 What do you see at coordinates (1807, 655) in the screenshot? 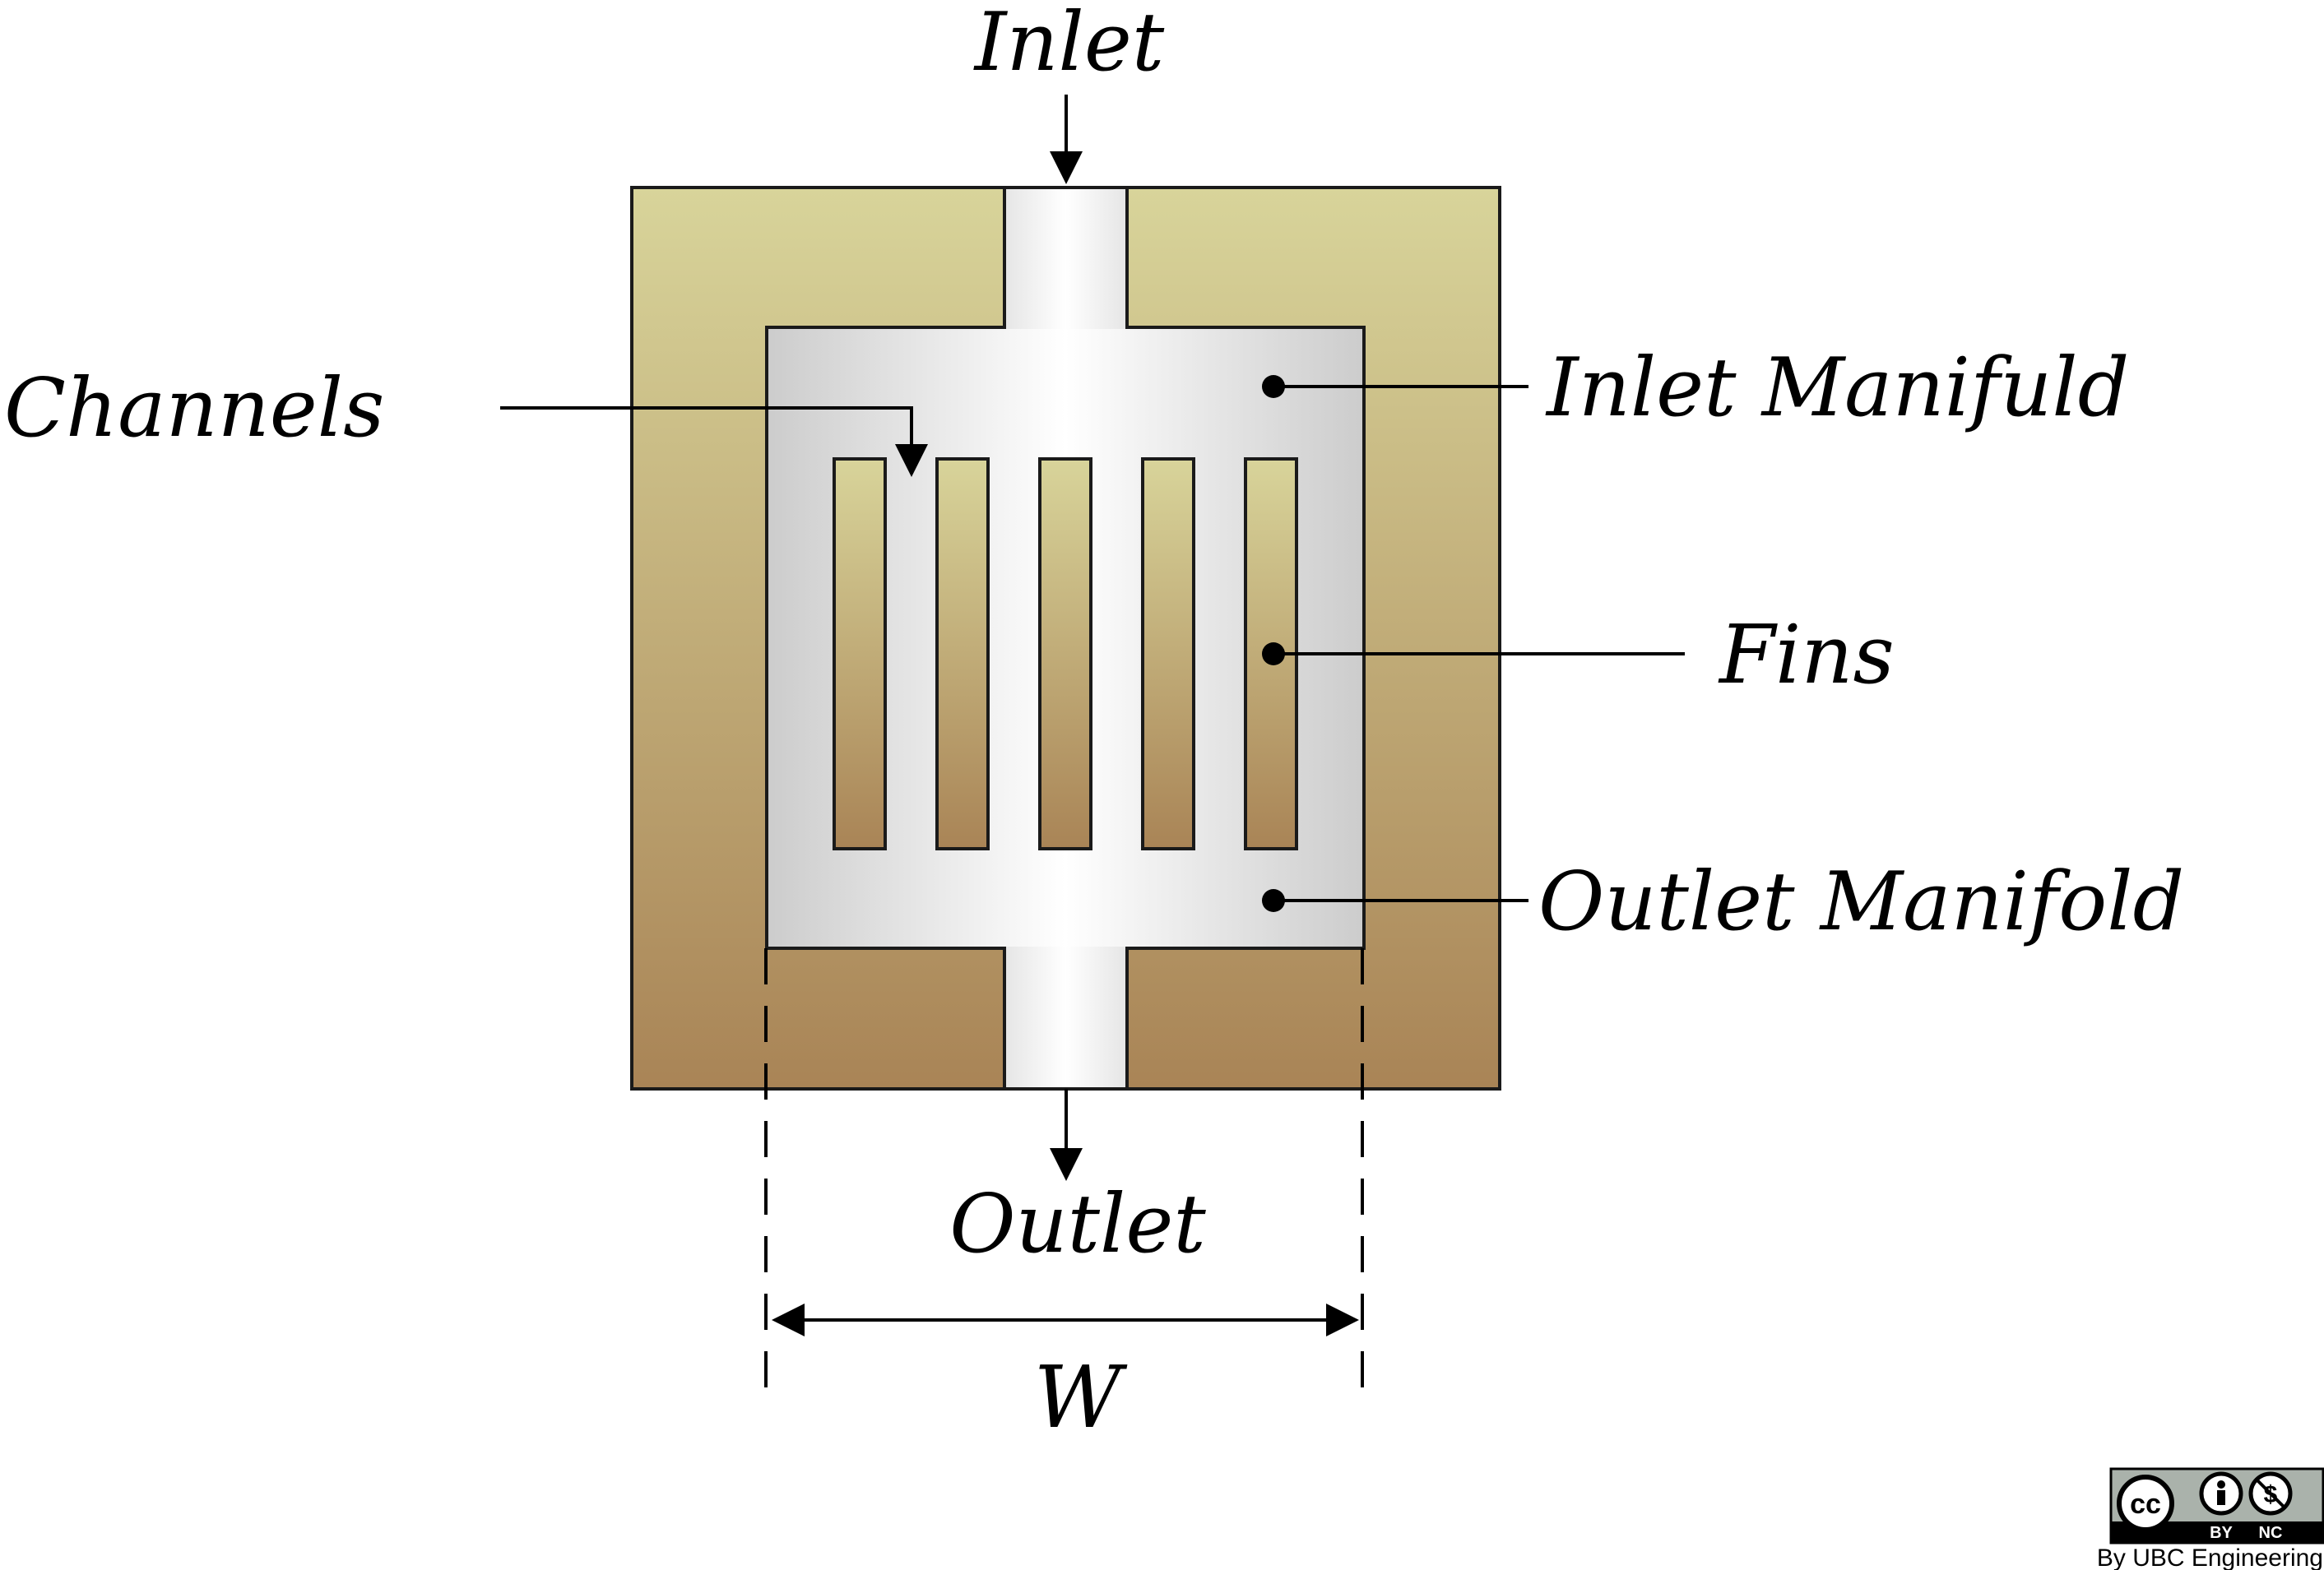
I see `fins-label: Fins` at bounding box center [1807, 655].